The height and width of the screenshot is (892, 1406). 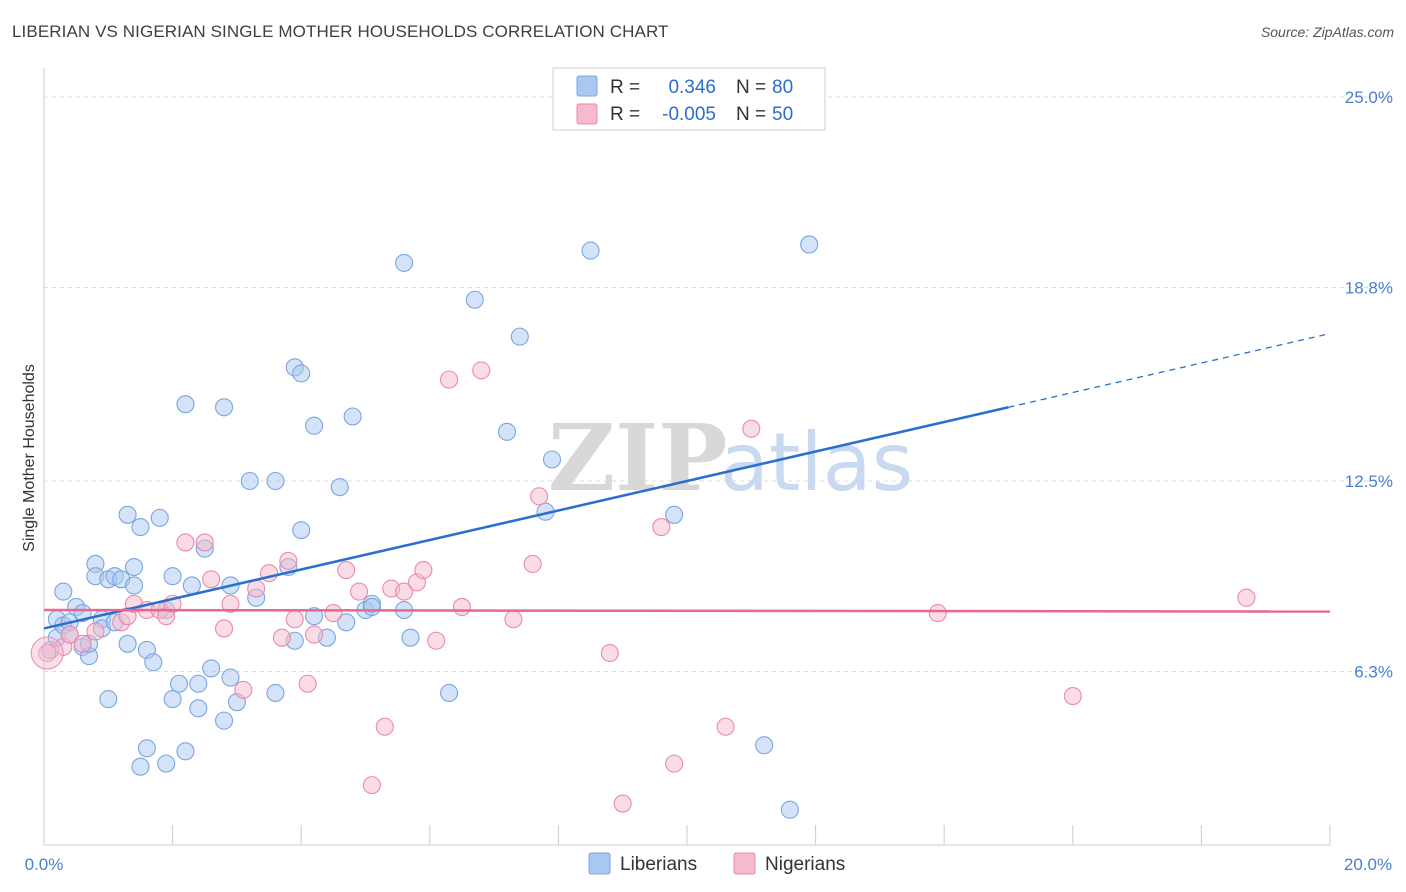 What do you see at coordinates (625, 87) in the screenshot?
I see `legend-r-label-liberians: R =` at bounding box center [625, 87].